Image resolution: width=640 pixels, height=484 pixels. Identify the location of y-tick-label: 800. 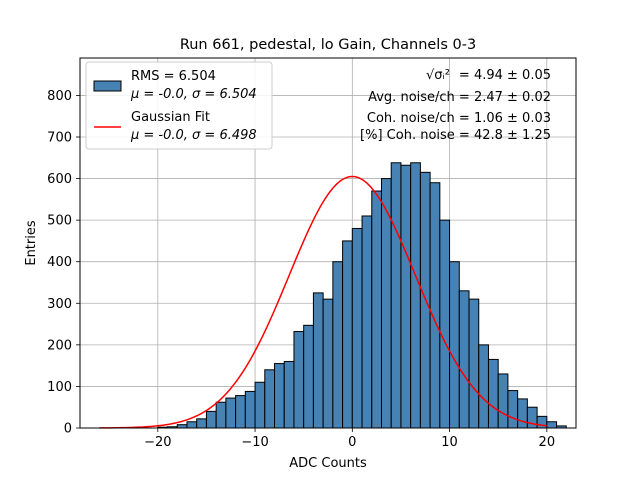
(59, 96).